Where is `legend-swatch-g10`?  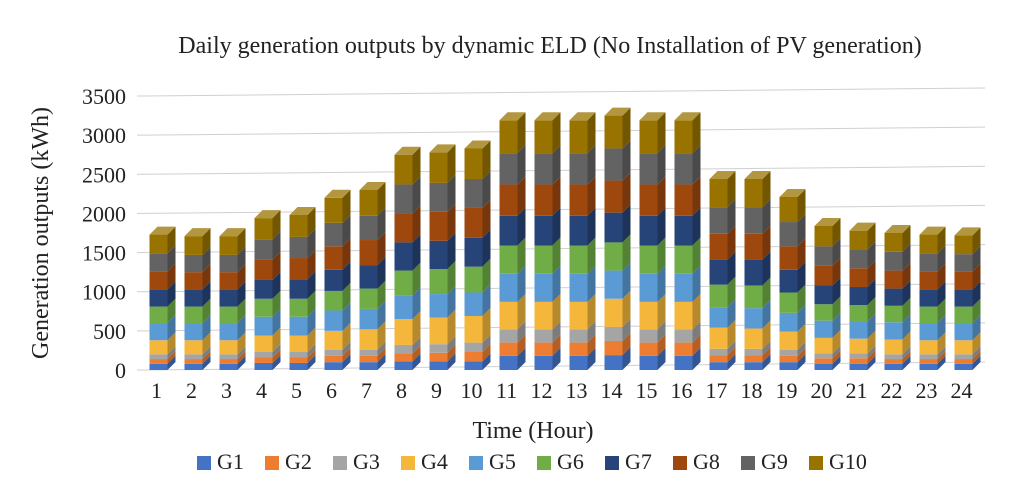 legend-swatch-g10 is located at coordinates (816, 463).